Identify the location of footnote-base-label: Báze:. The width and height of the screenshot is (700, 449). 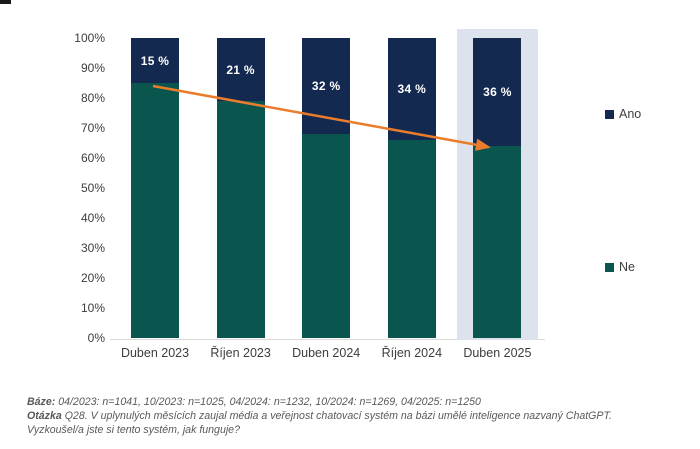
(41, 402).